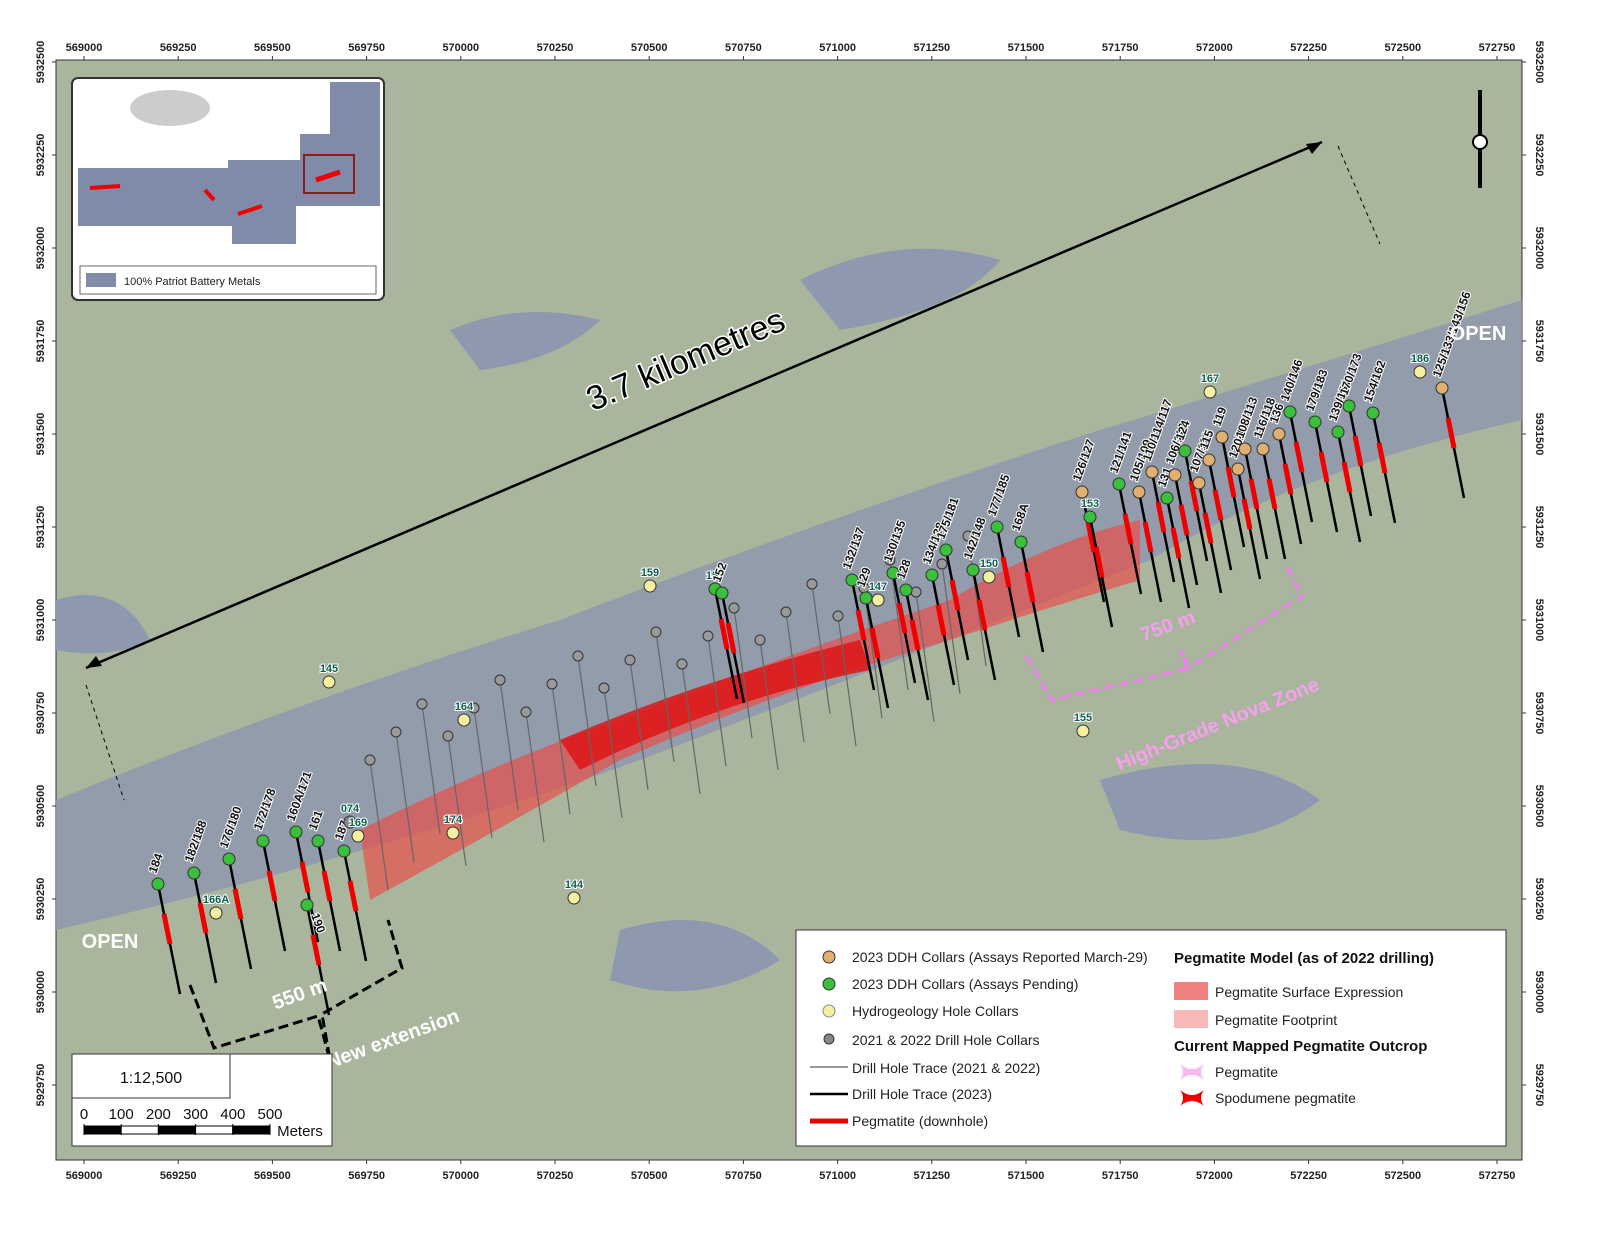 This screenshot has width=1600, height=1238. Describe the element at coordinates (41, 620) in the screenshot. I see `northing-label: 5931000` at that location.